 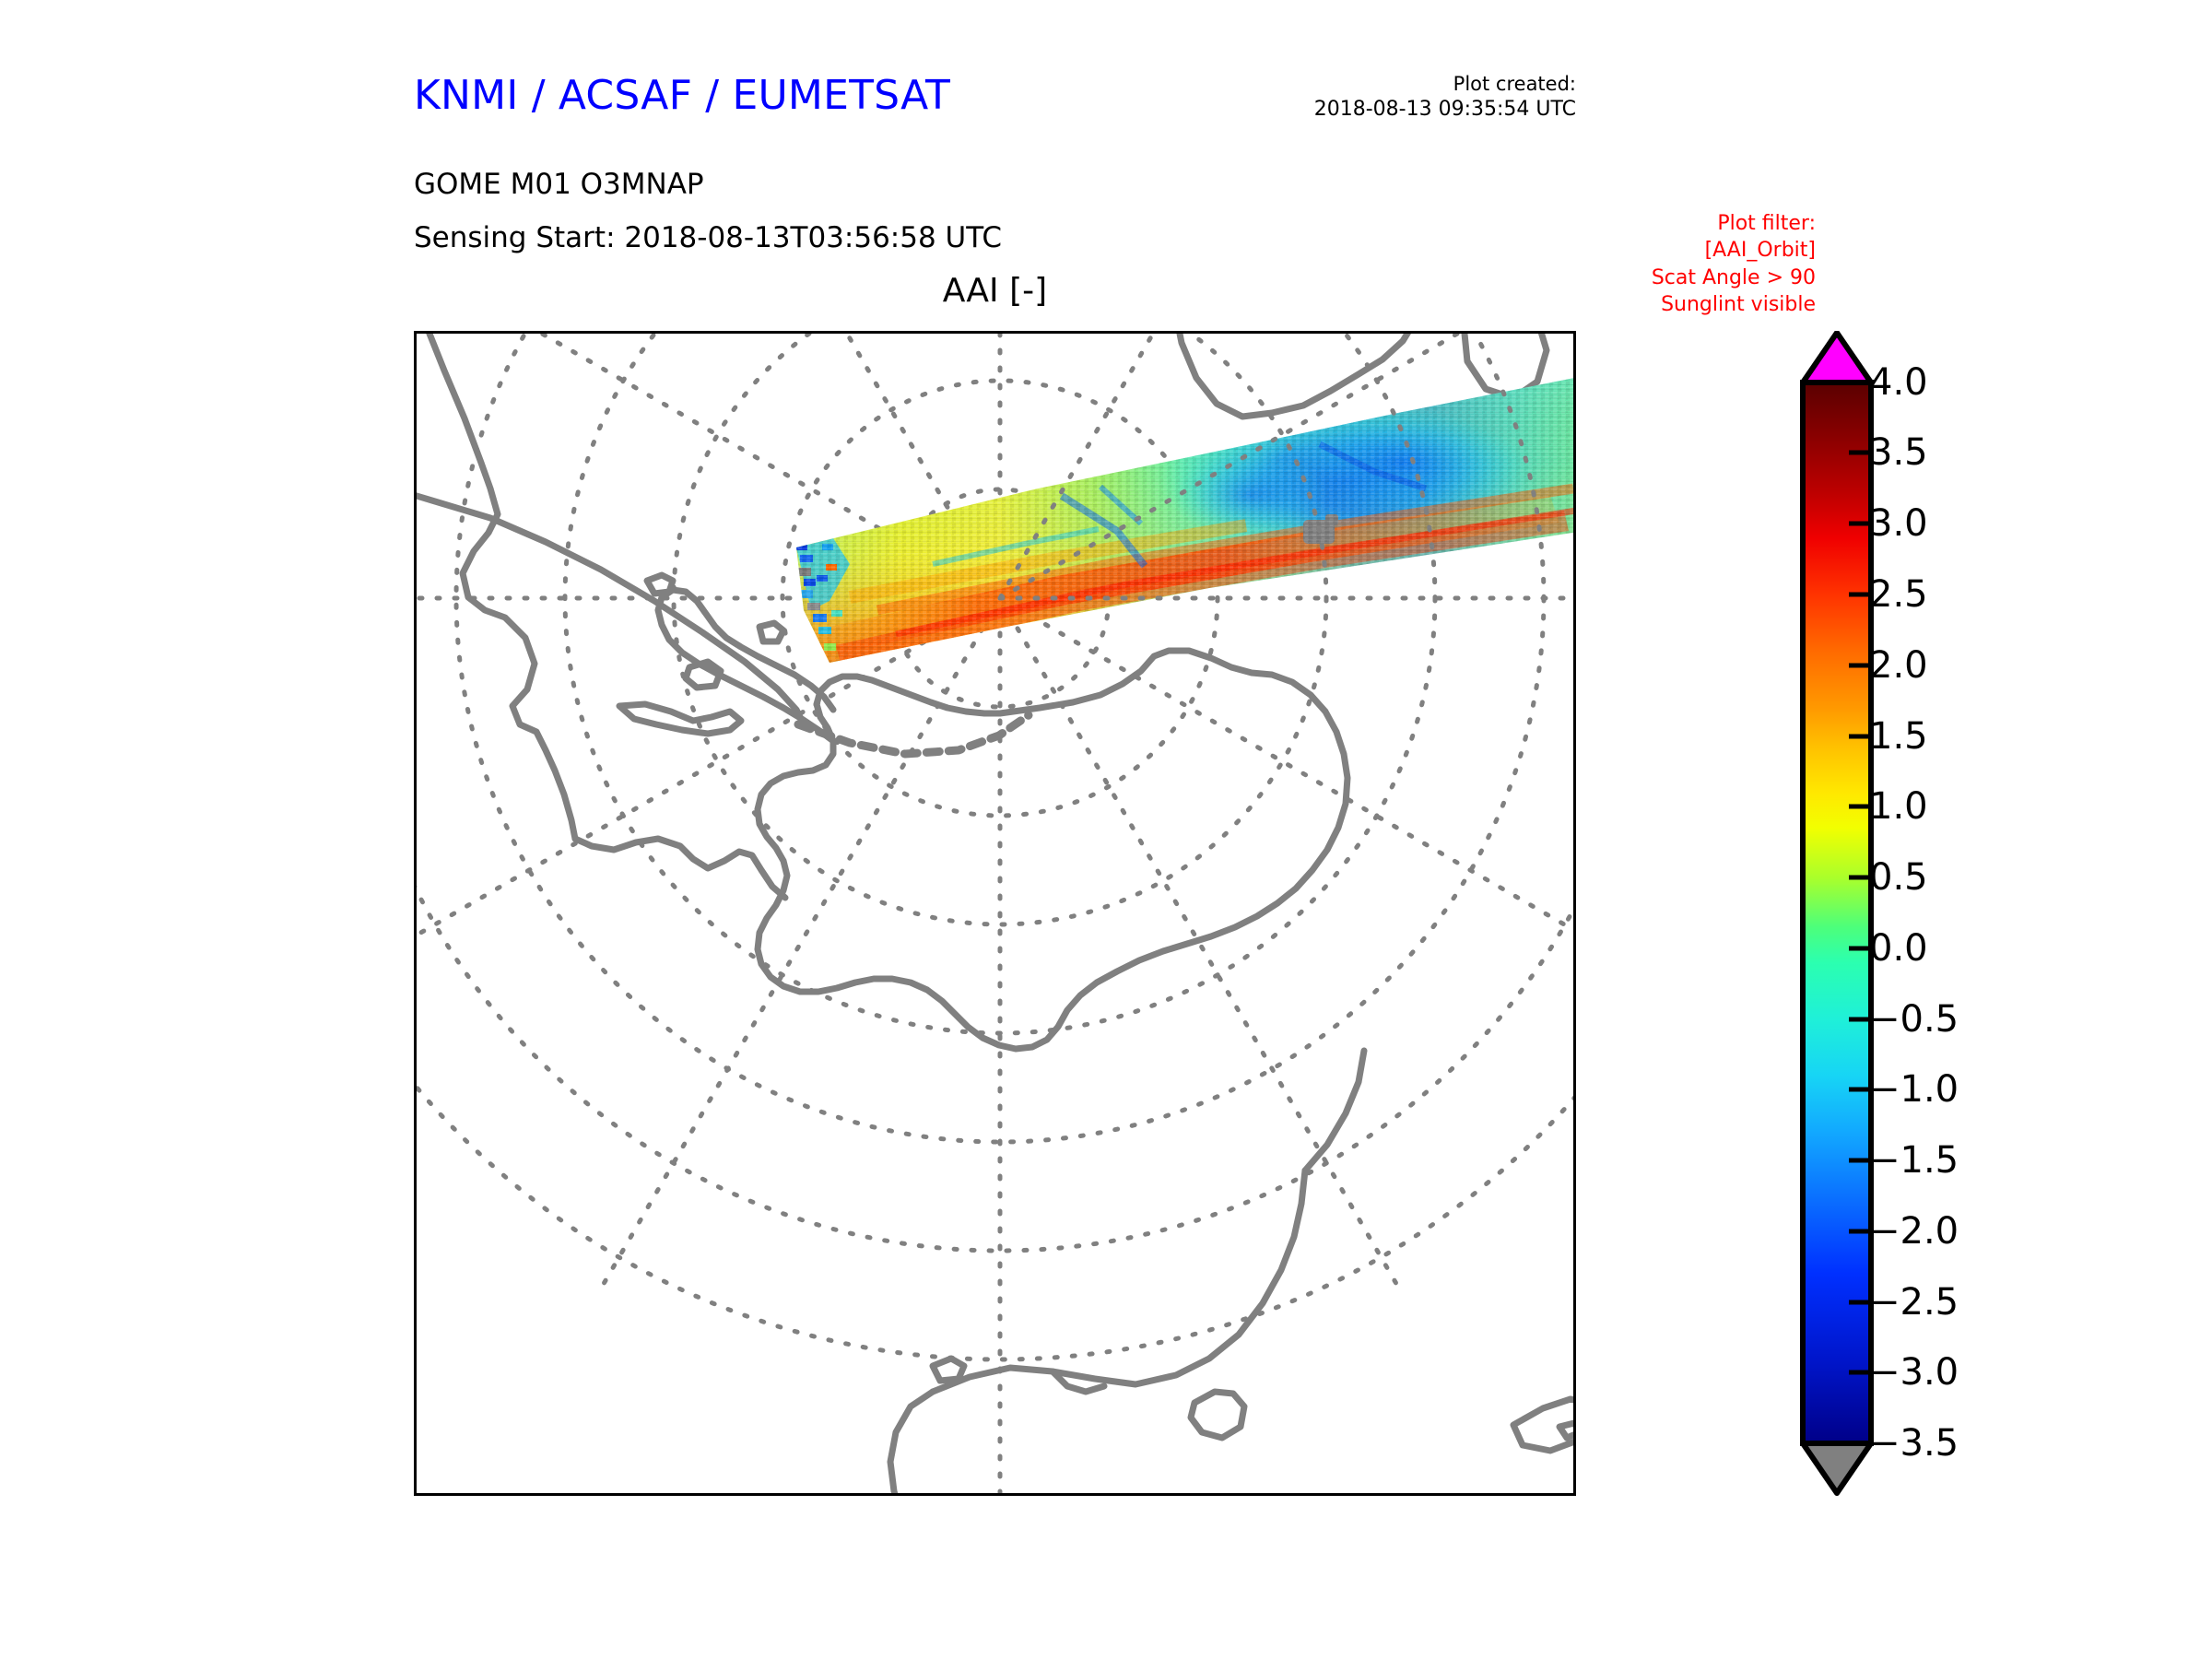 I want to click on coastline-antarctica, so click(x=1052, y=850).